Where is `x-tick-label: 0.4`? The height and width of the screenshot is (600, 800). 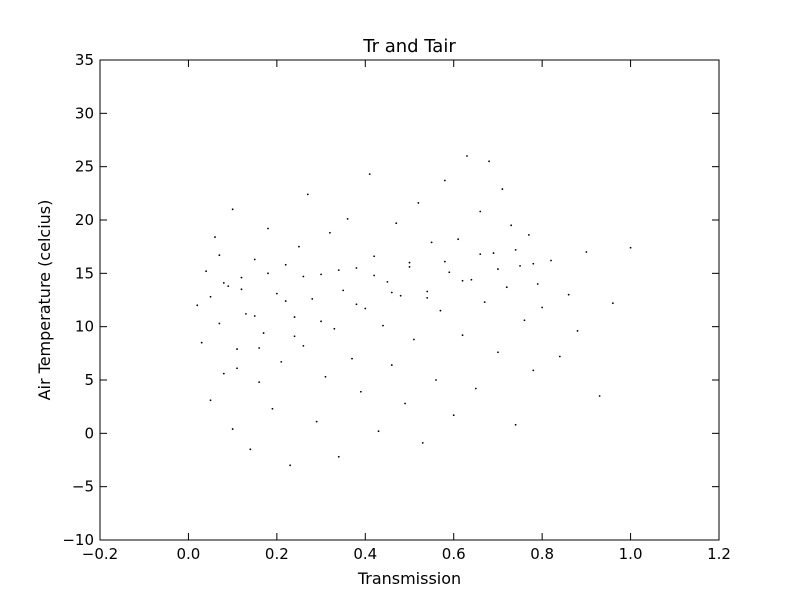 x-tick-label: 0.4 is located at coordinates (365, 554).